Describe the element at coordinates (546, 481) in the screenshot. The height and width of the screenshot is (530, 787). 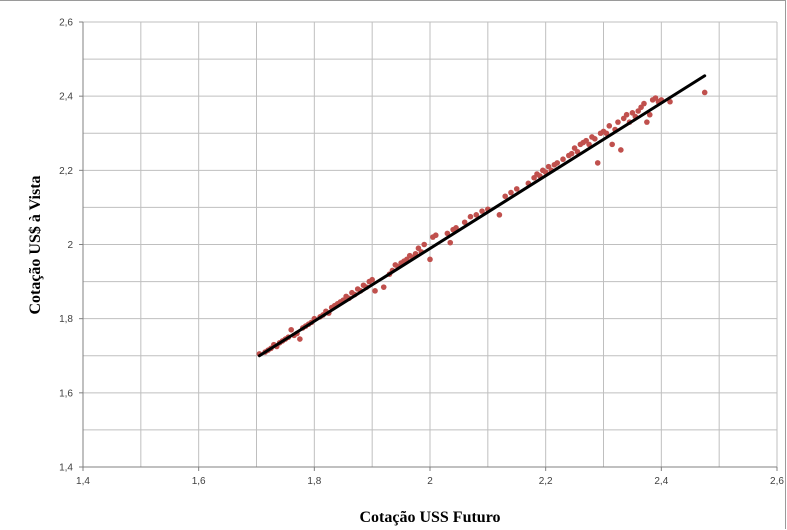
I see `x-tick-label: 2,2` at that location.